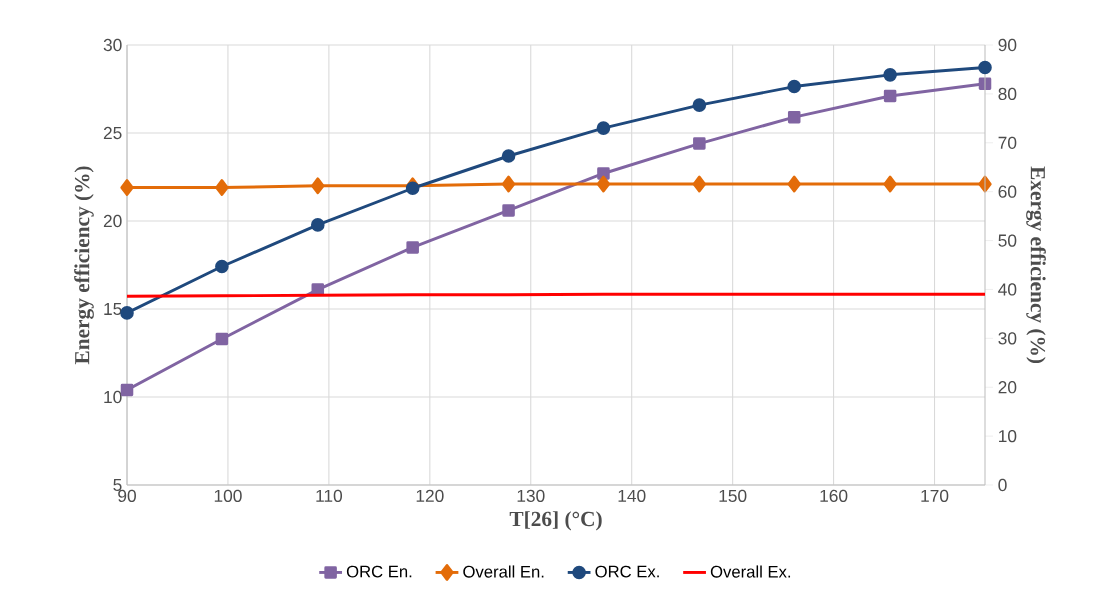  Describe the element at coordinates (750, 571) in the screenshot. I see `legend-label: Overall Ex.` at that location.